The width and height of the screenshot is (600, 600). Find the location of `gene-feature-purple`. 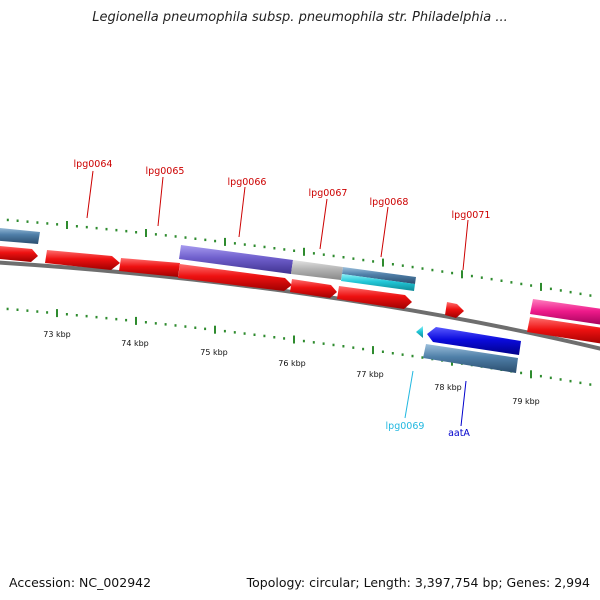

gene-feature-purple is located at coordinates (236, 259).